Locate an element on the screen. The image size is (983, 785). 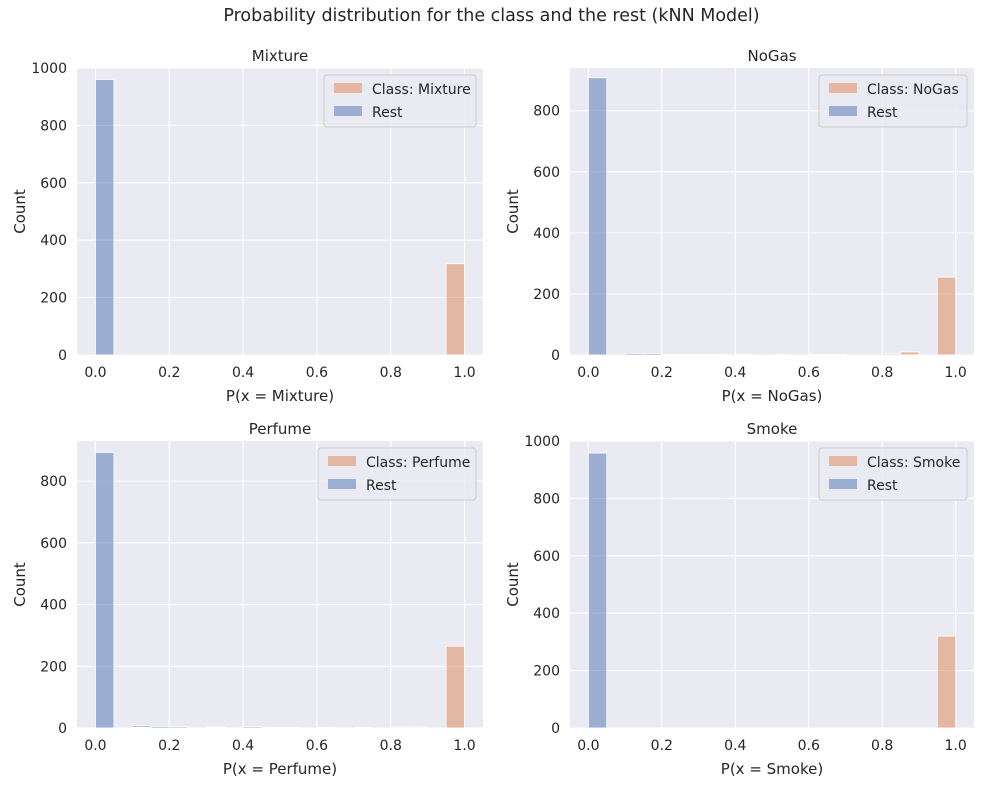
legend-label: Class: Mixture is located at coordinates (421, 90).